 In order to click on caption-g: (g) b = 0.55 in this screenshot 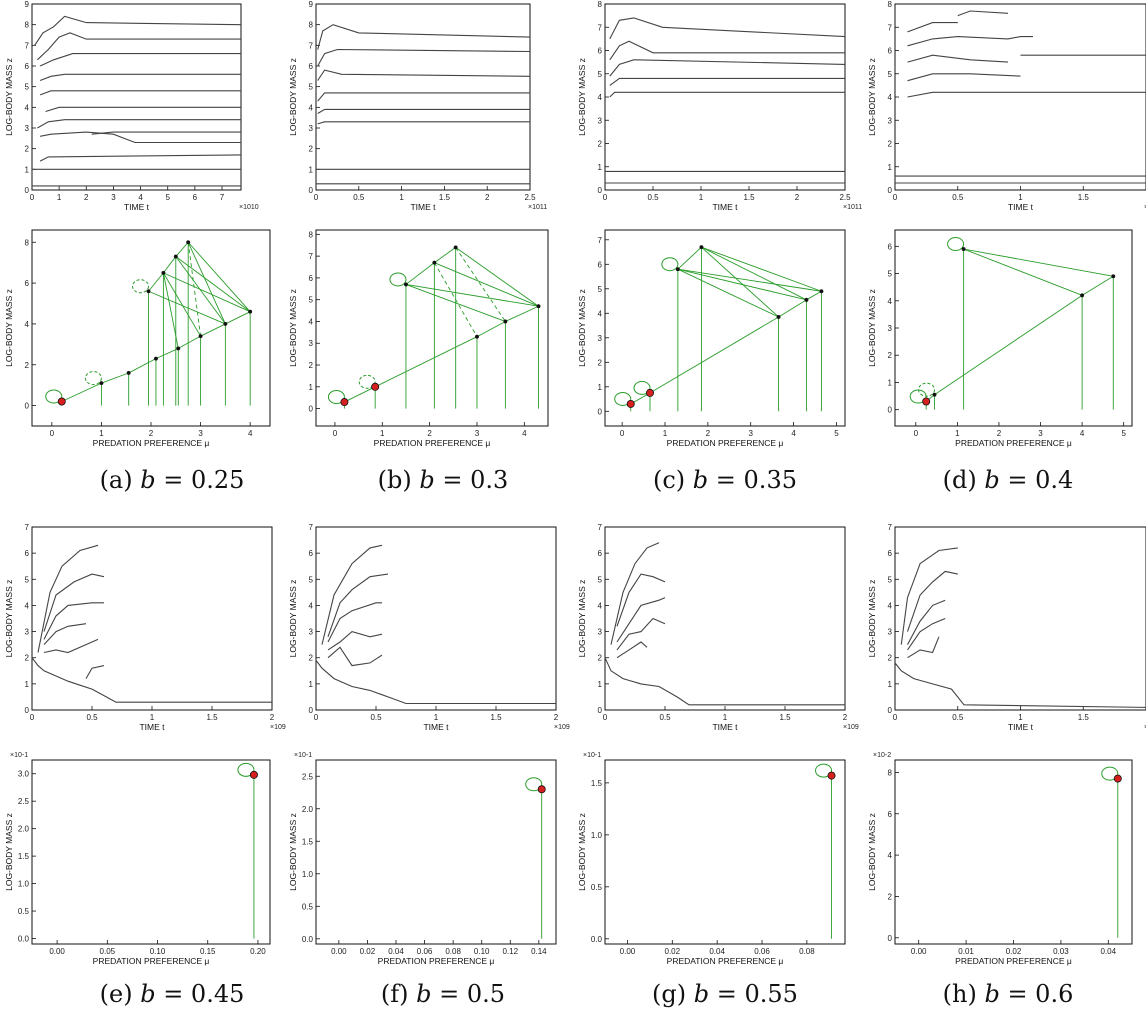, I will do `click(725, 994)`.